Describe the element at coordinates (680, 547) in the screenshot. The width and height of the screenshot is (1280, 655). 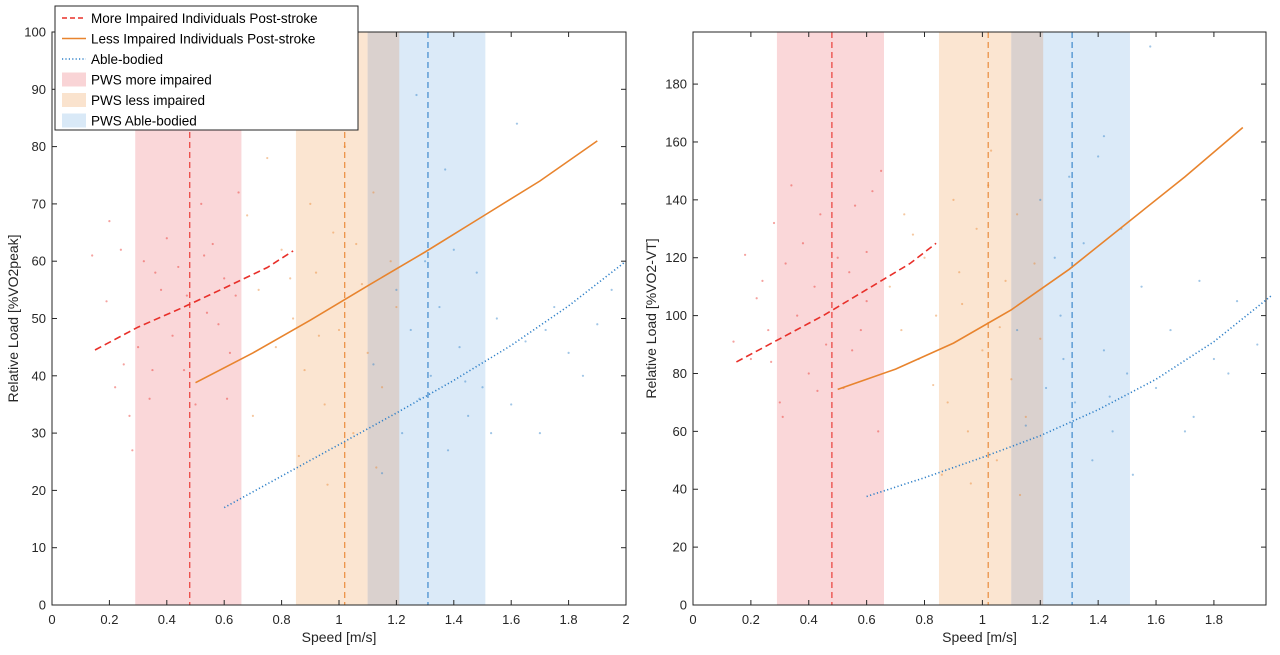
I see `y-tick-label: 20` at that location.